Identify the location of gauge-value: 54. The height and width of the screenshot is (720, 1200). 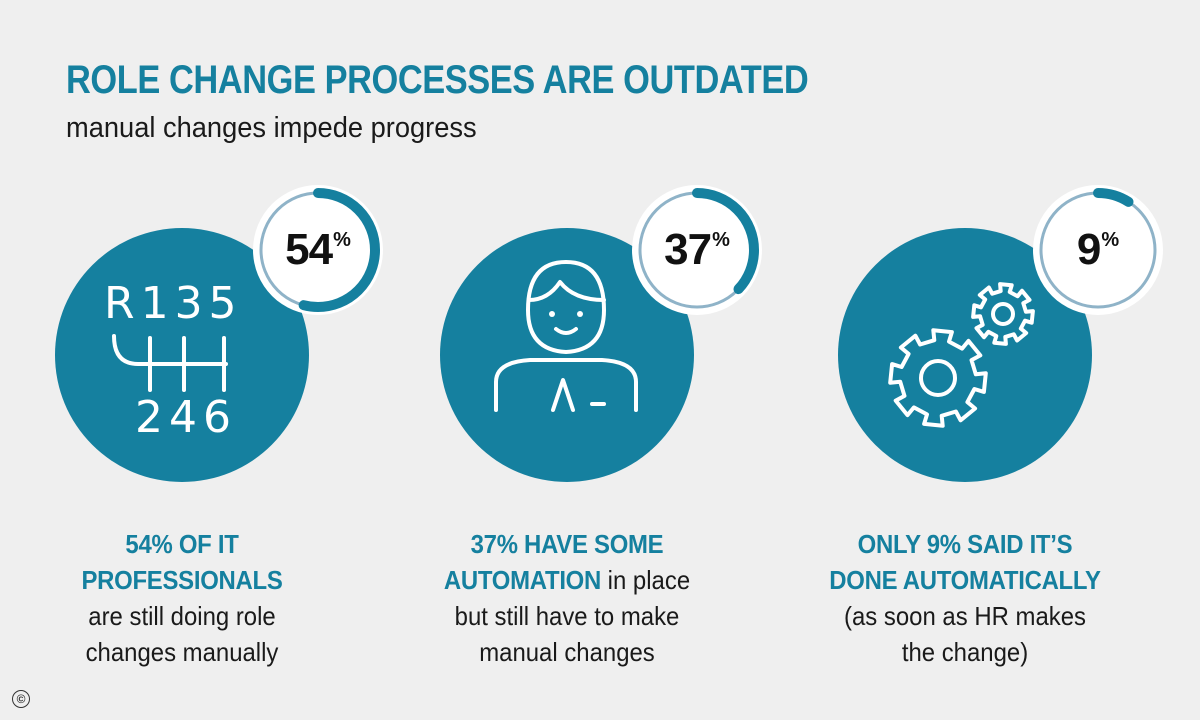
(309, 249).